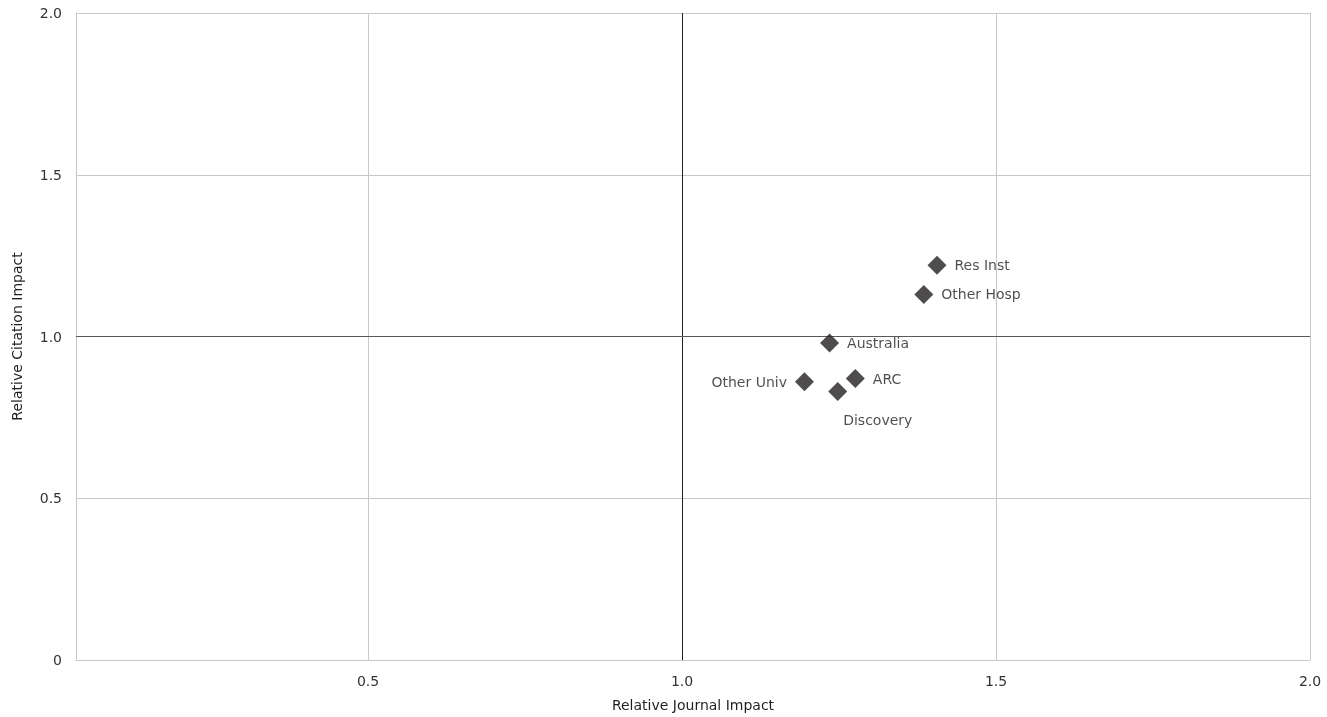 This screenshot has height=717, width=1327. What do you see at coordinates (57, 660) in the screenshot?
I see `y-tick-label: 0` at bounding box center [57, 660].